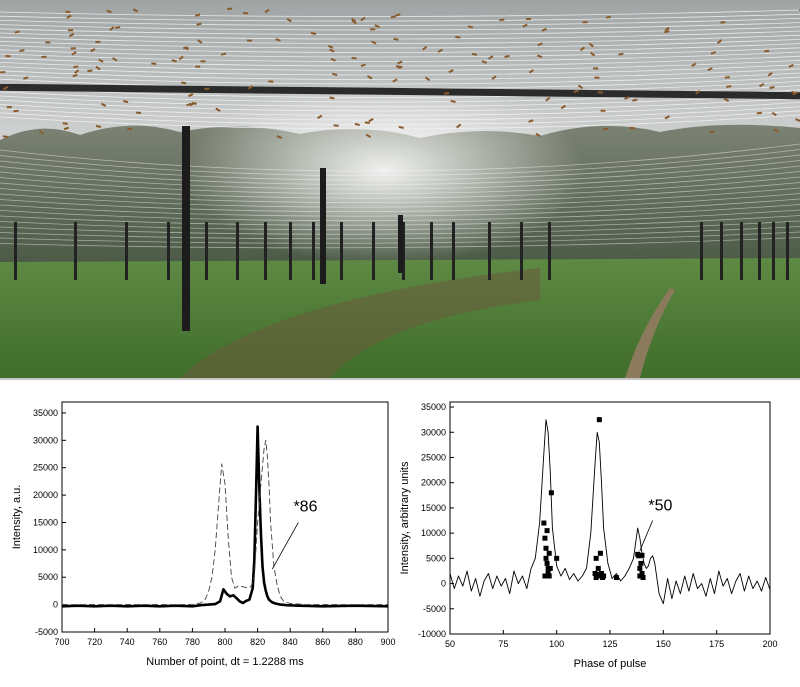 The image size is (800, 687). I want to click on y-tick-label: 0, so click(55, 605).